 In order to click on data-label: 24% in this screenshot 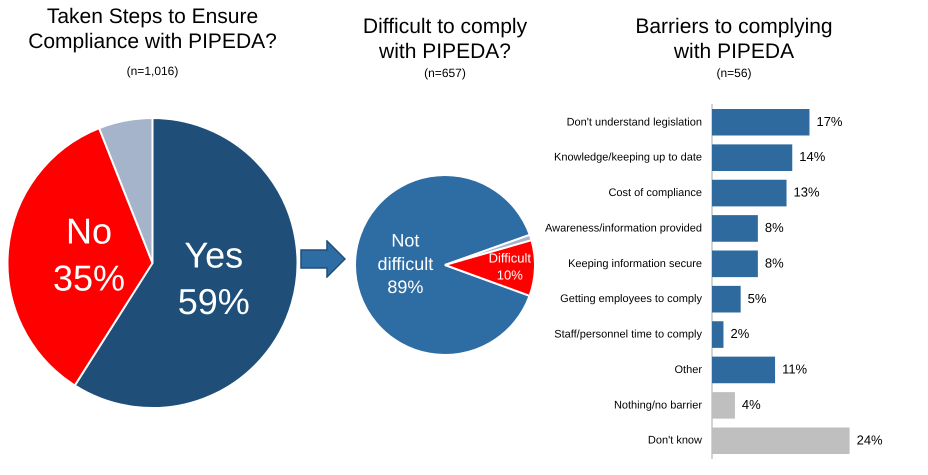, I will do `click(870, 440)`.